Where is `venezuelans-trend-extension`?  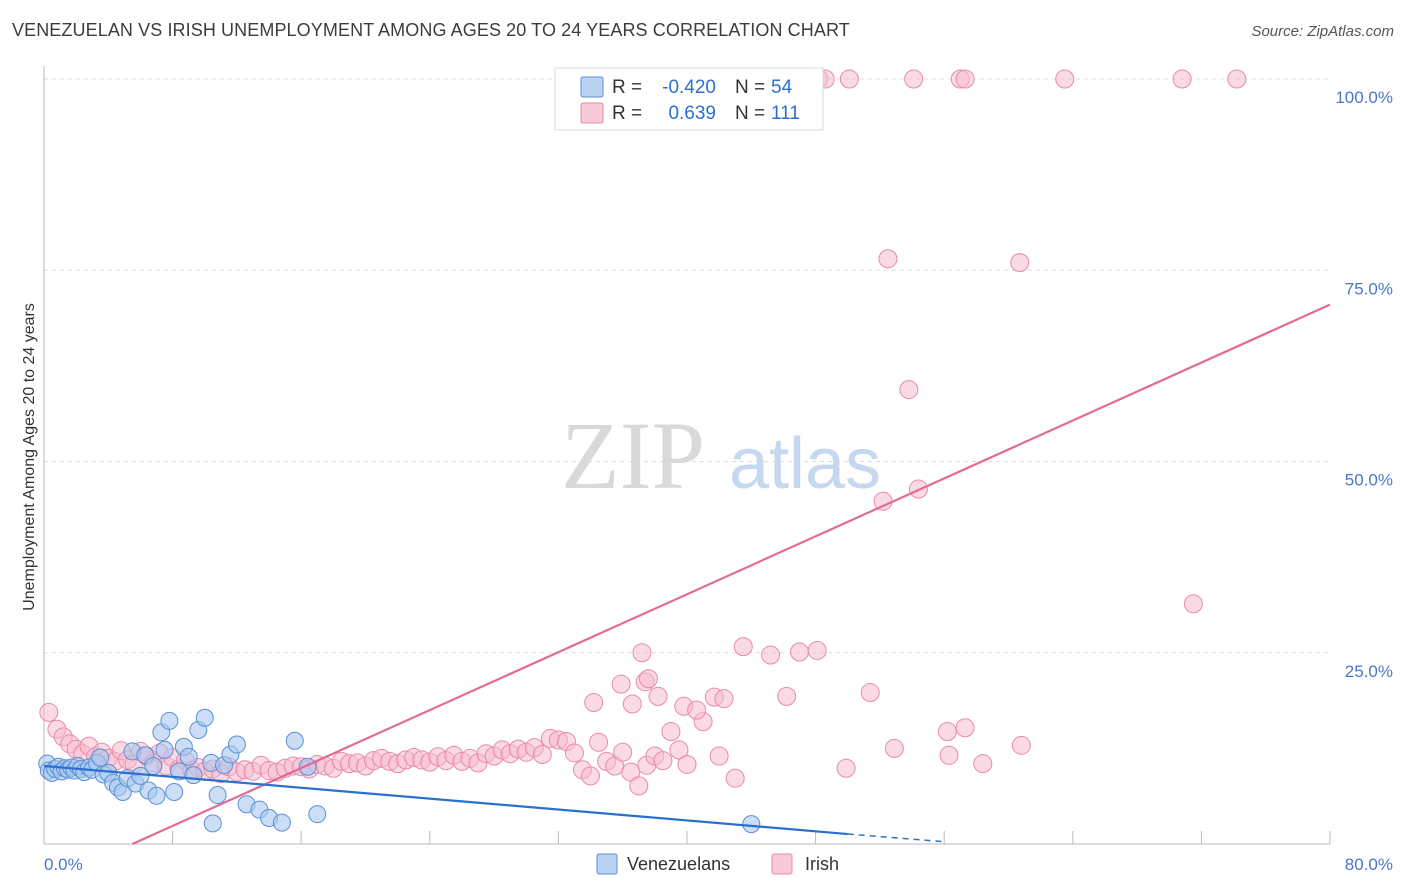
venezuelans-trend-extension is located at coordinates (896, 838).